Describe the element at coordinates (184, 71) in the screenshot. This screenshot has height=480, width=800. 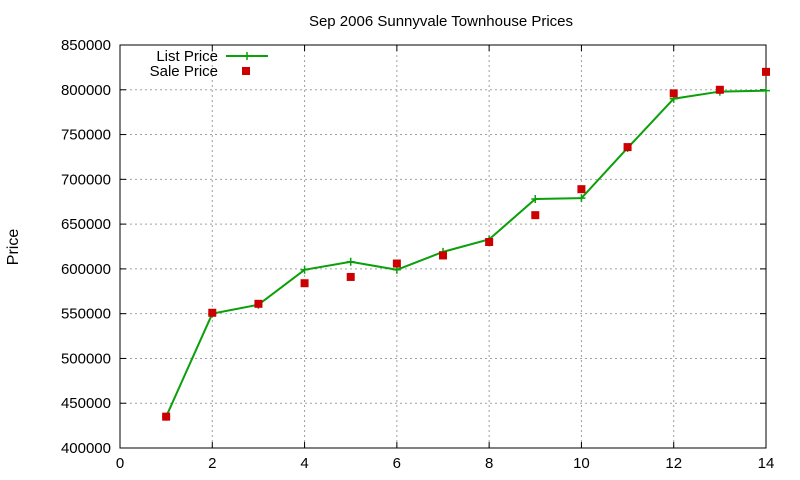
I see `legend-label-sale-price: Sale Price` at that location.